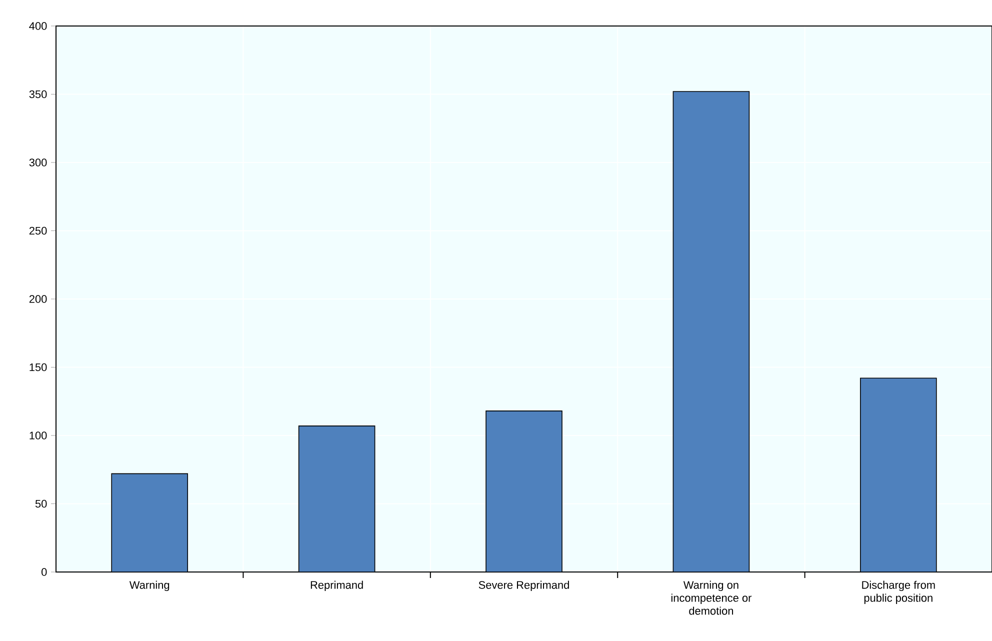 Image resolution: width=992 pixels, height=641 pixels. Describe the element at coordinates (41, 504) in the screenshot. I see `y-tick-label: 50` at that location.